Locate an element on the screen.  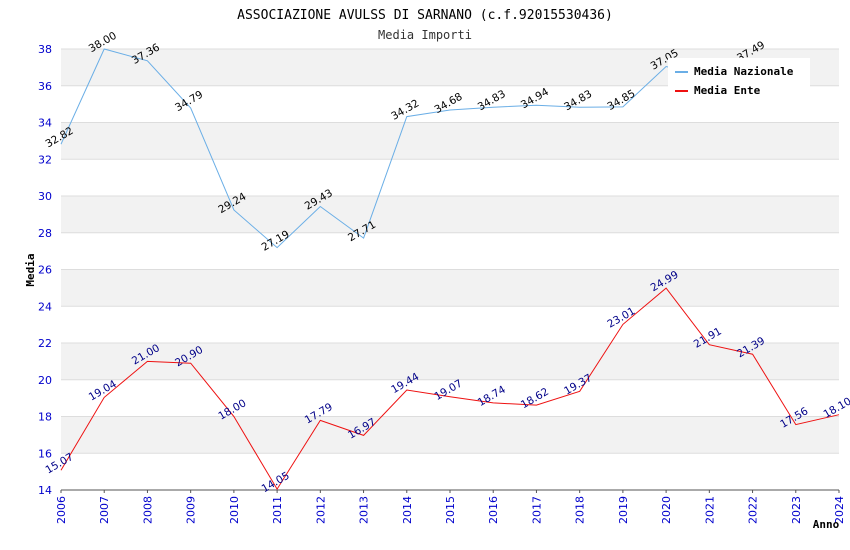
chart-subtitle: Media Importi is located at coordinates (425, 35).